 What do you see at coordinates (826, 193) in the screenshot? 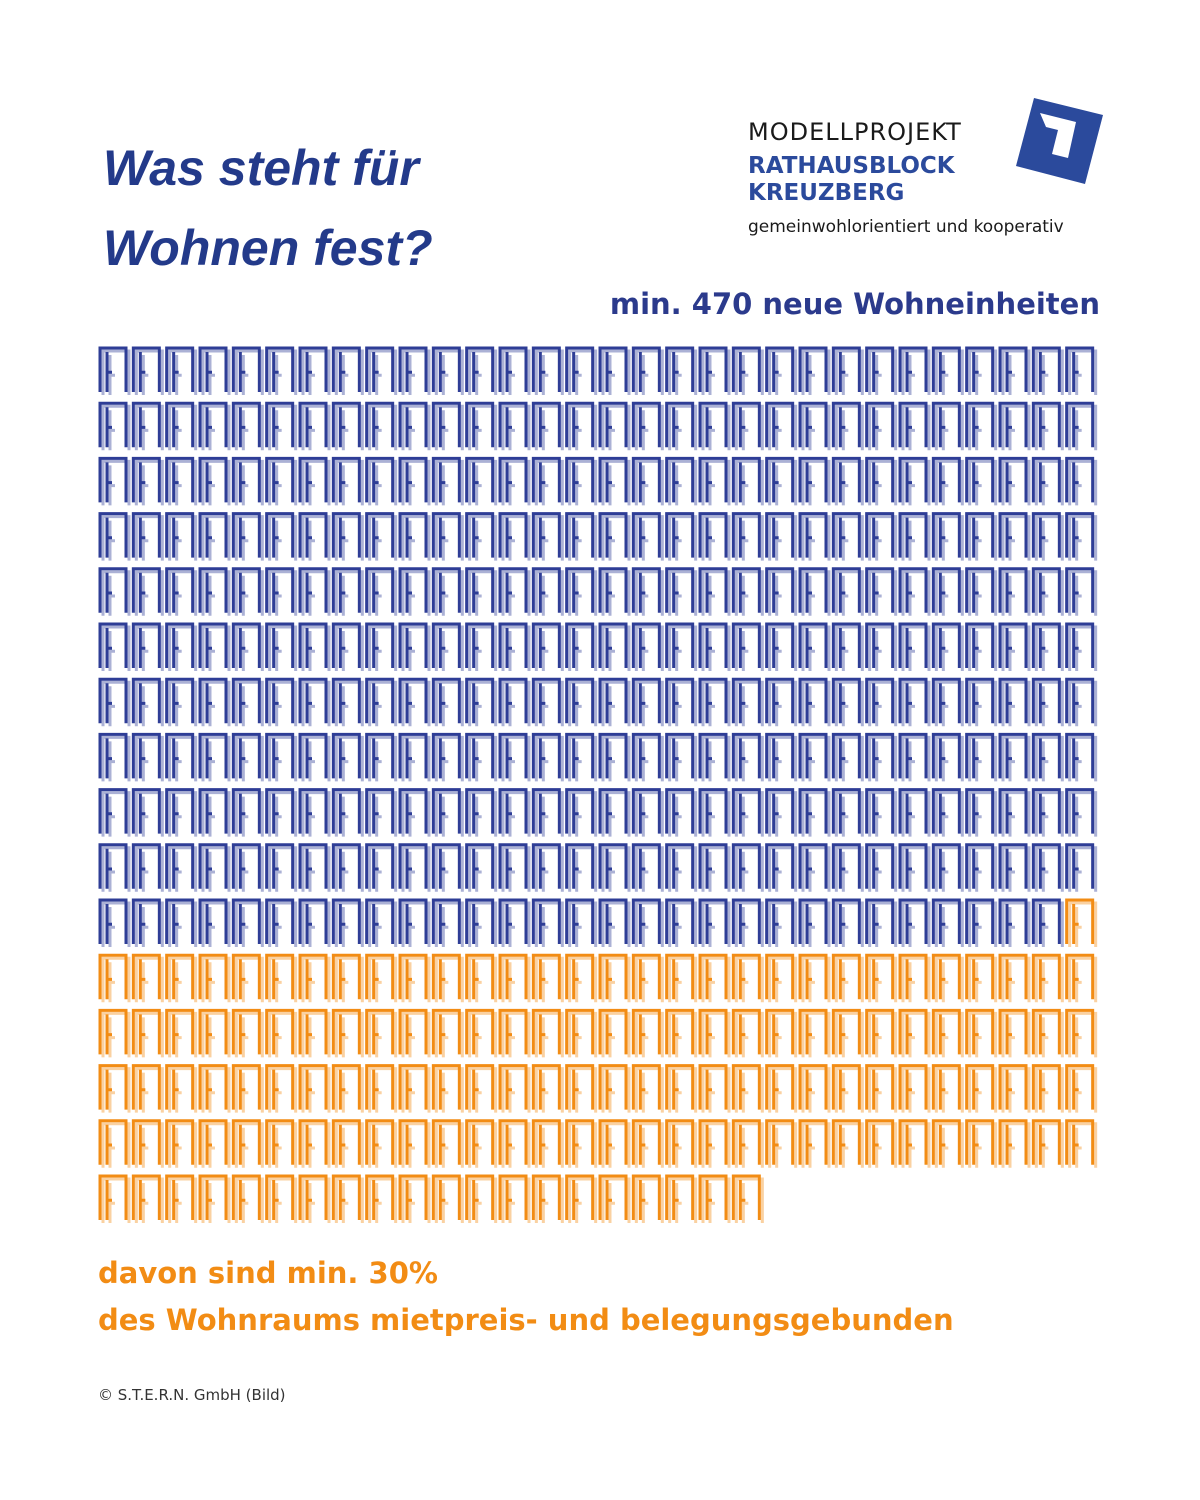
I see `logo-text: KREUZBERG` at bounding box center [826, 193].